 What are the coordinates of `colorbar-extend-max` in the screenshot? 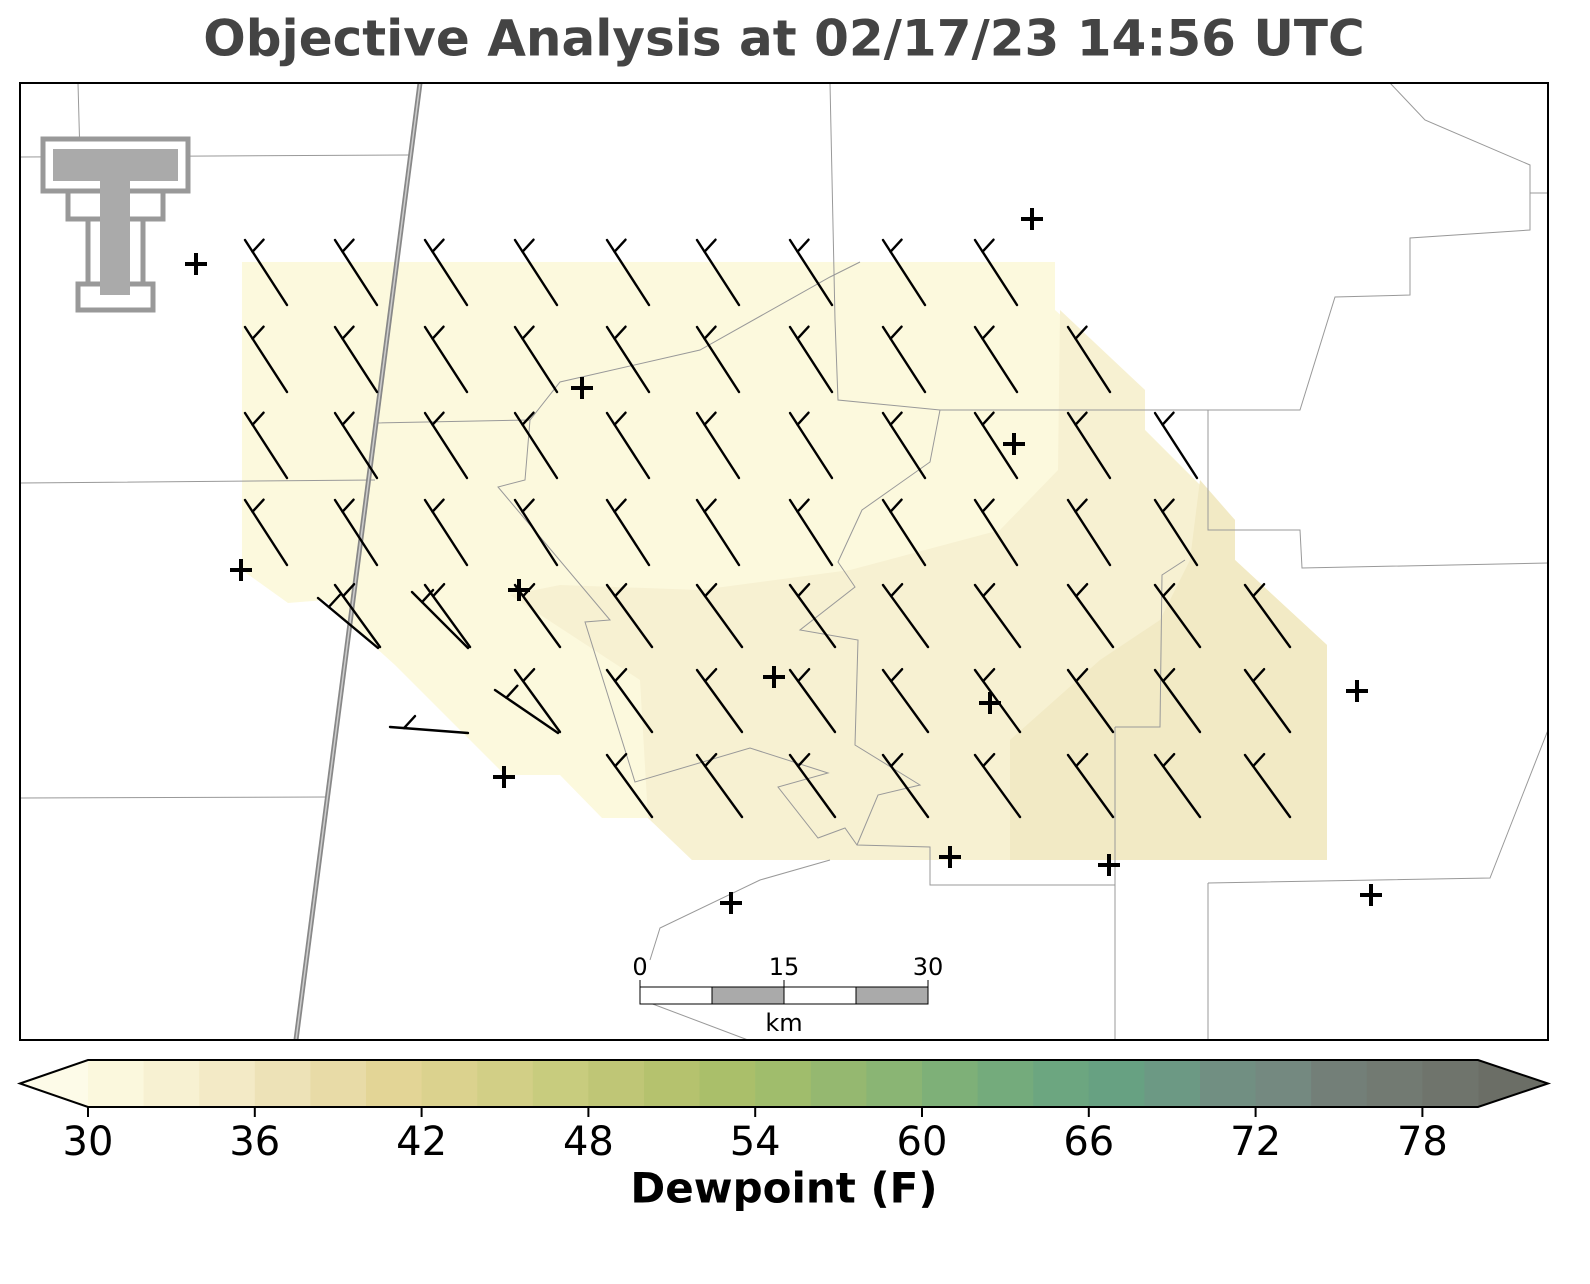 It's located at (1513, 1083).